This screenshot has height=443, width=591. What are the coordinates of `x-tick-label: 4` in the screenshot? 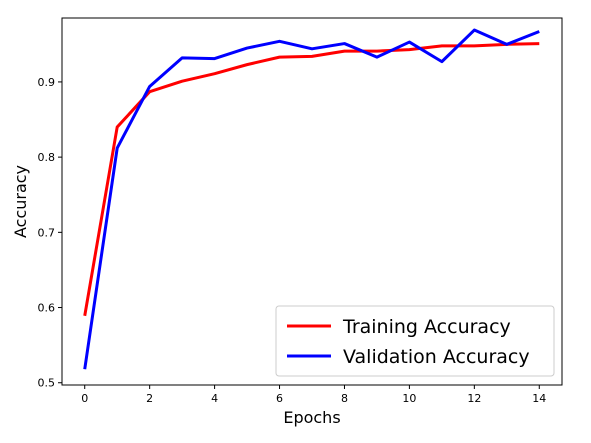 It's located at (214, 398).